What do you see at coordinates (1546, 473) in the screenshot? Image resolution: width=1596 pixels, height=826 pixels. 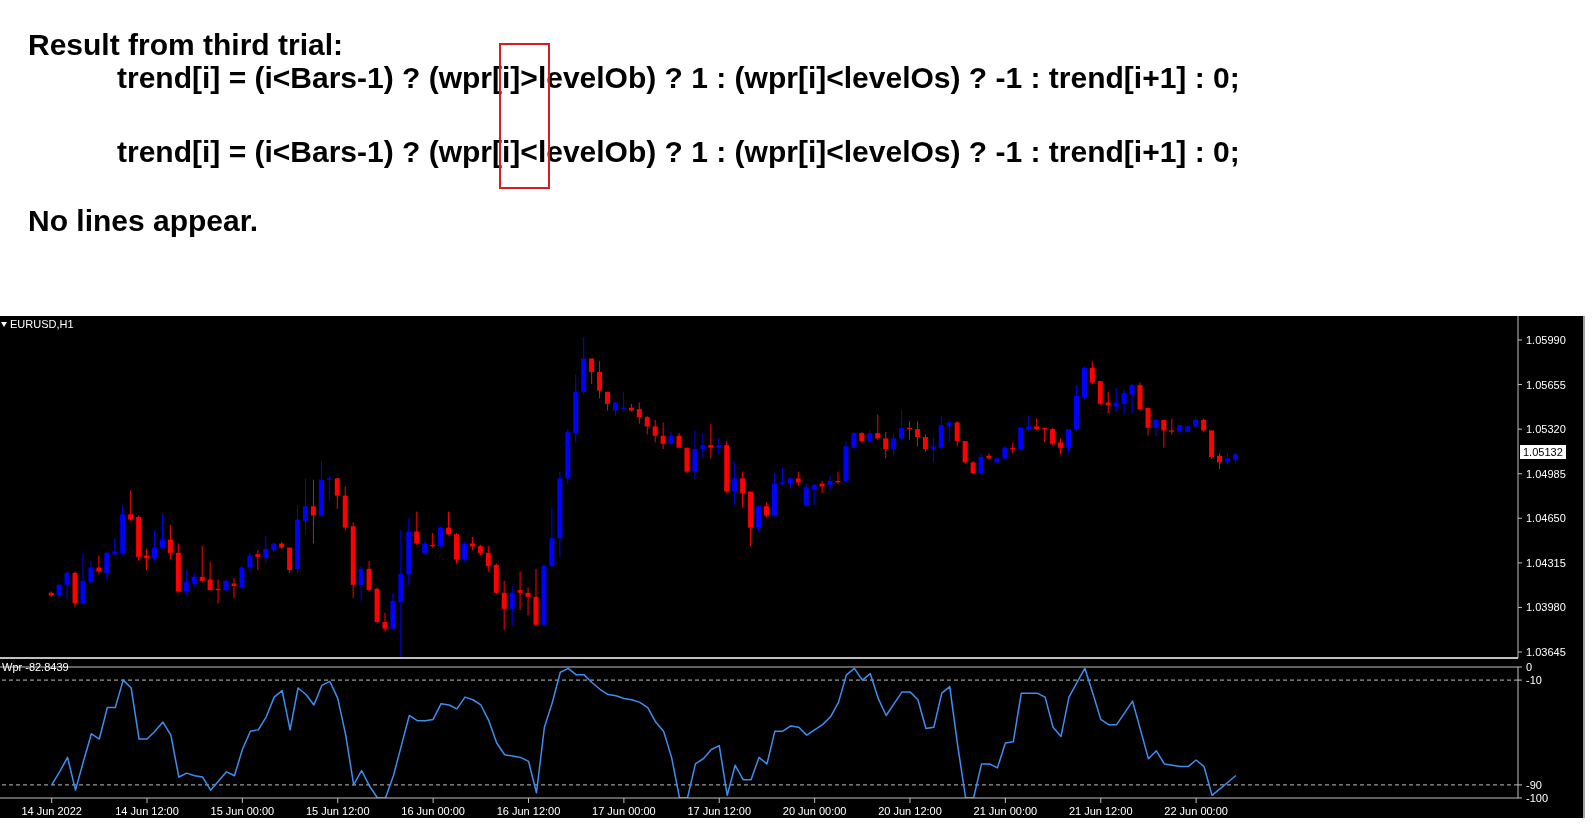 I see `y-tick-label: 1.04985` at bounding box center [1546, 473].